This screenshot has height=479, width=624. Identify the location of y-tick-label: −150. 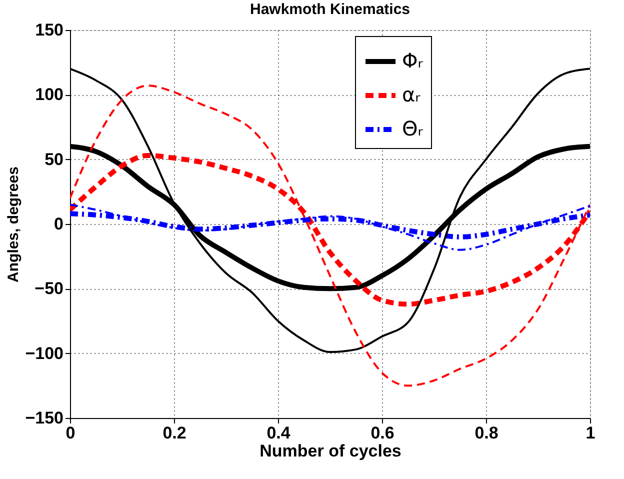
(44, 418).